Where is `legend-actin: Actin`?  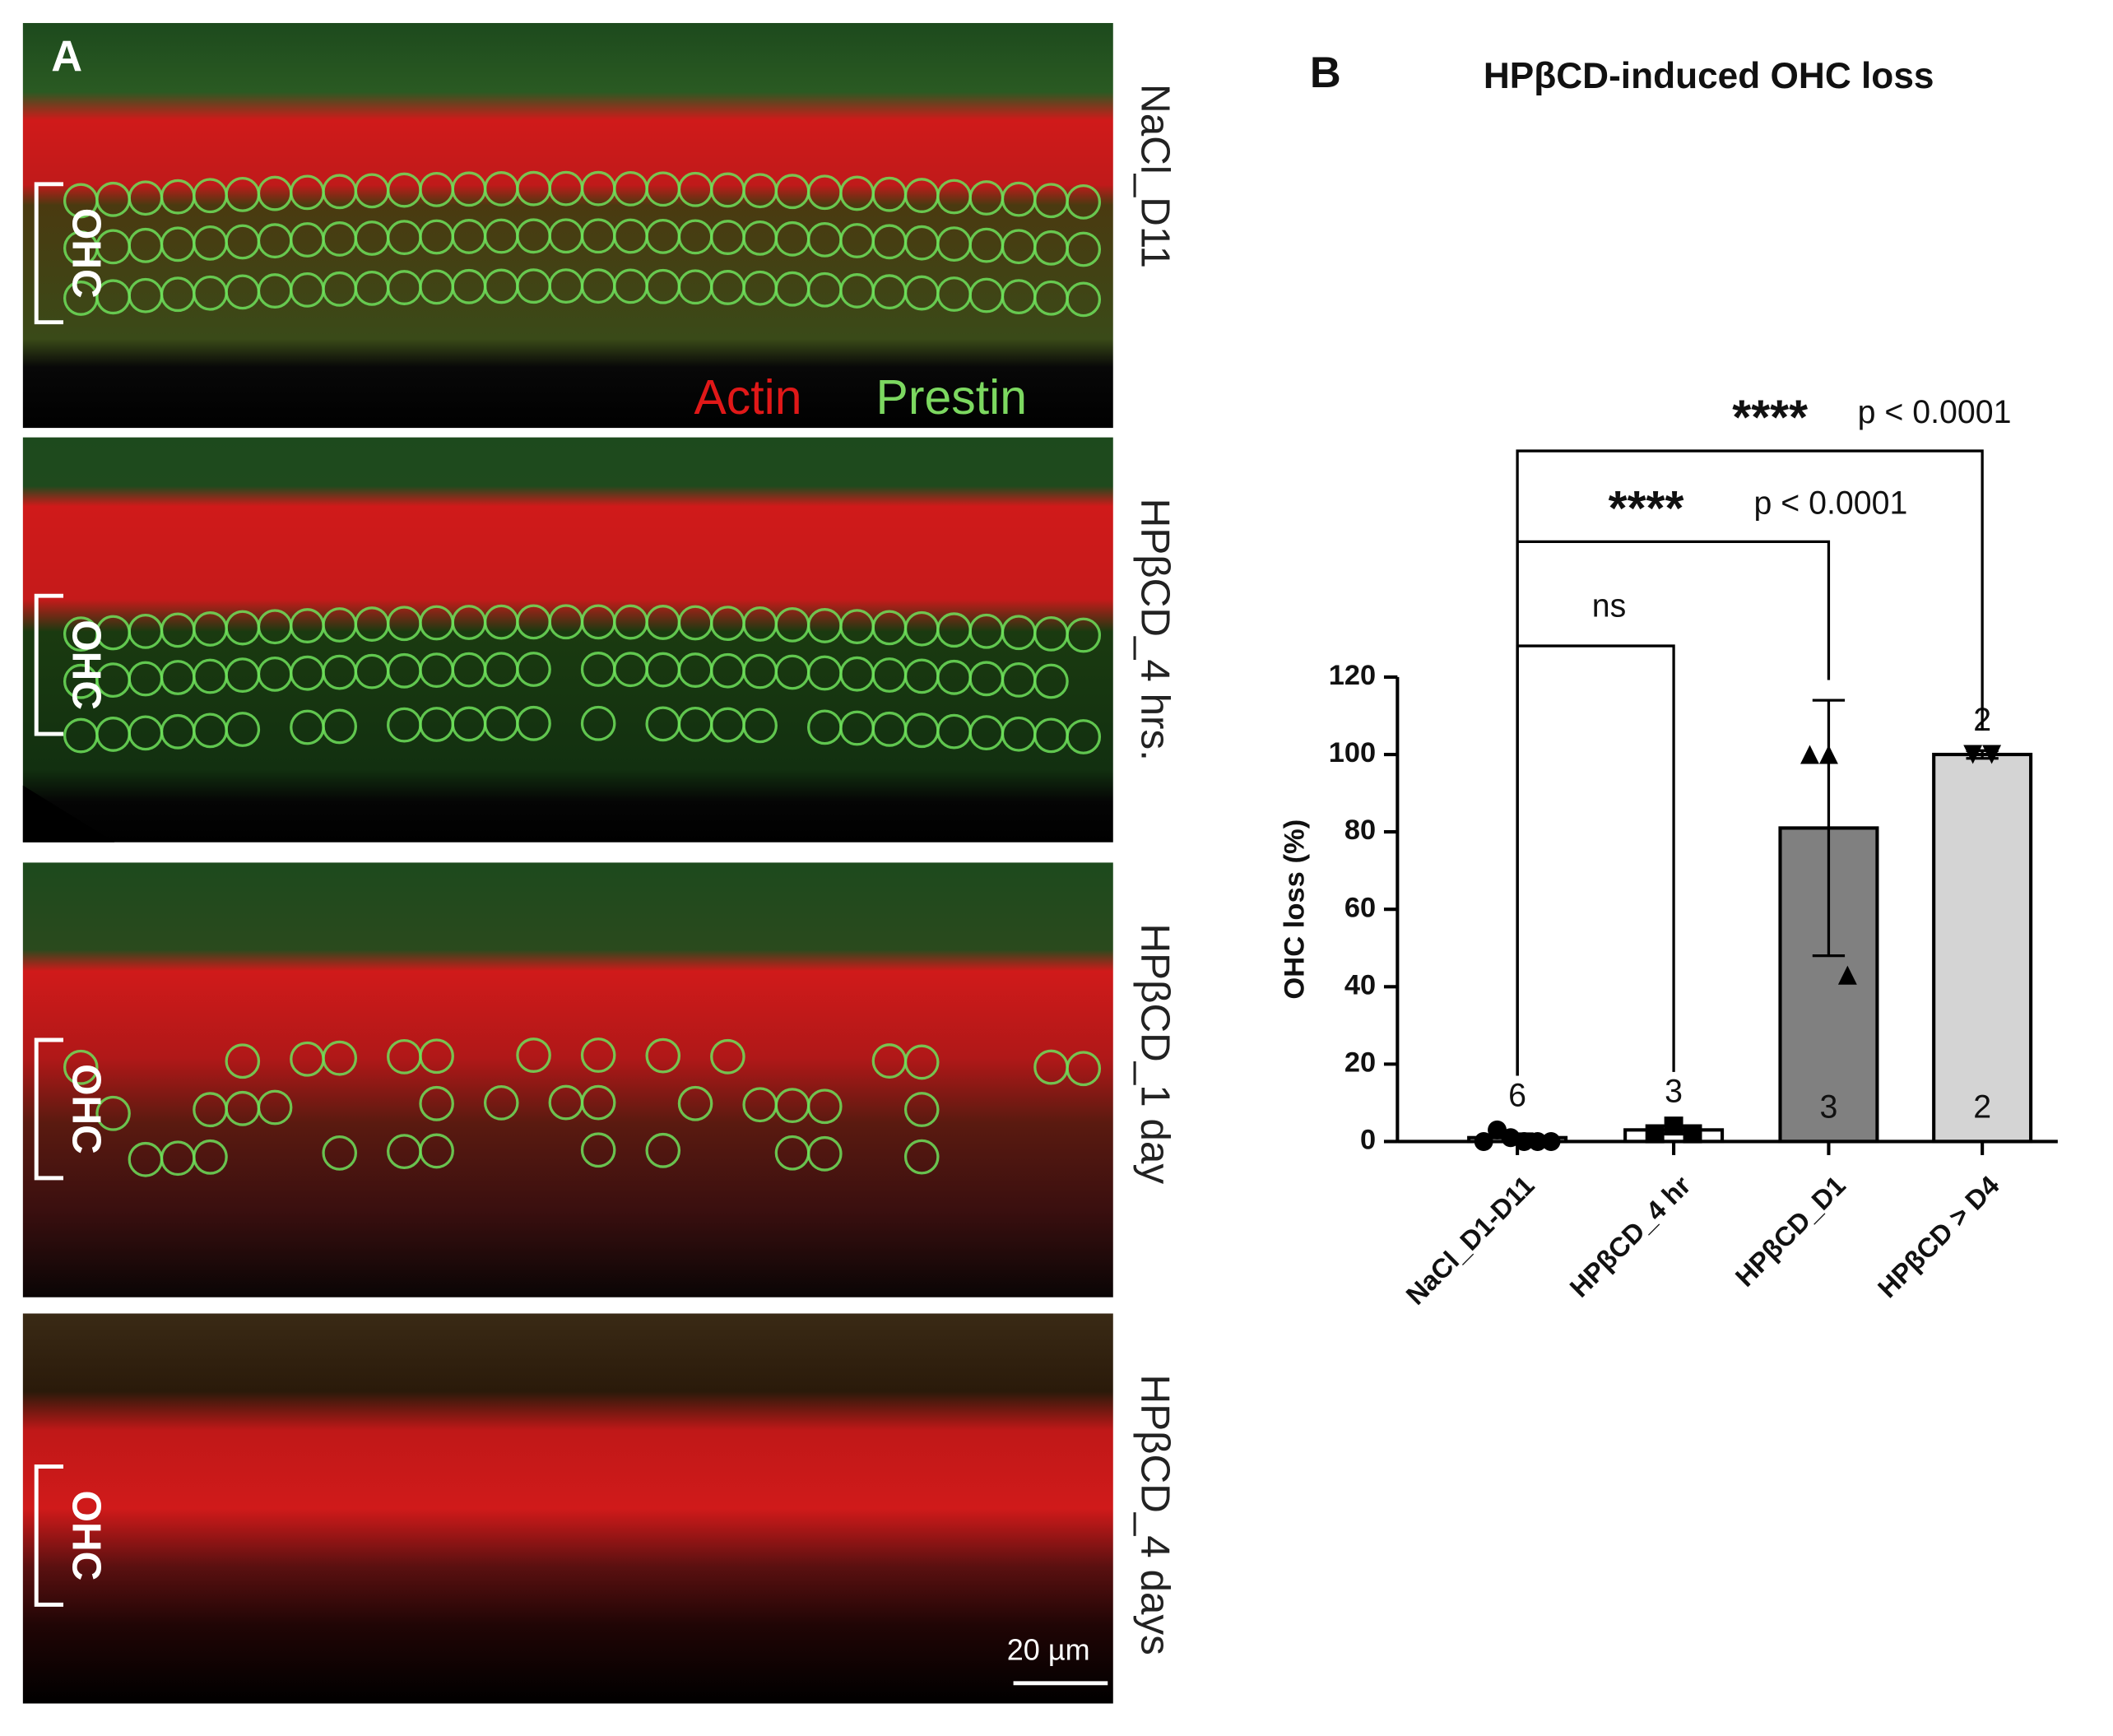 legend-actin: Actin is located at coordinates (747, 397).